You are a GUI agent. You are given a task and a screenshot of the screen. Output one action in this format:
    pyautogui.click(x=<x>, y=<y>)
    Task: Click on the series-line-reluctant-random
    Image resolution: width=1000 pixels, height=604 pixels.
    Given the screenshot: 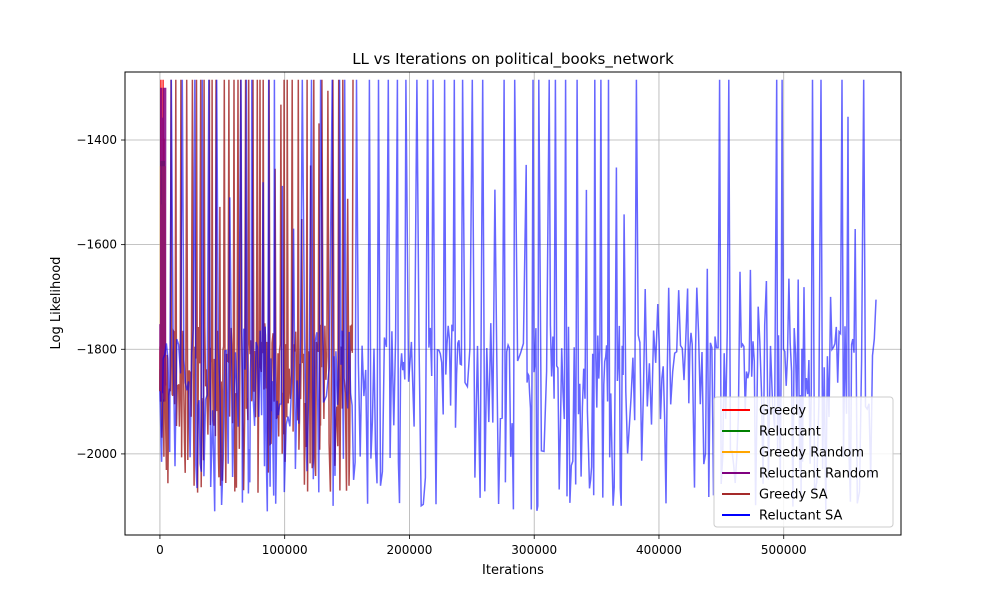 What is the action you would take?
    pyautogui.click(x=163, y=244)
    